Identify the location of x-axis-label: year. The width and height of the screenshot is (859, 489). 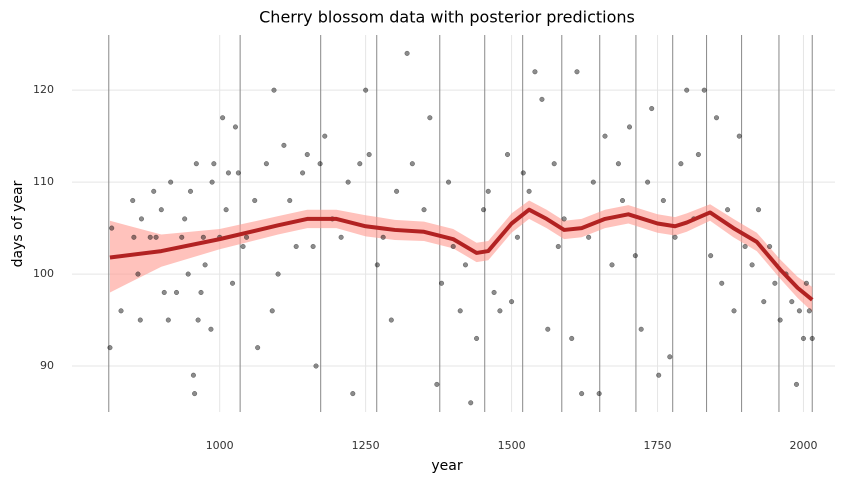
(446, 466).